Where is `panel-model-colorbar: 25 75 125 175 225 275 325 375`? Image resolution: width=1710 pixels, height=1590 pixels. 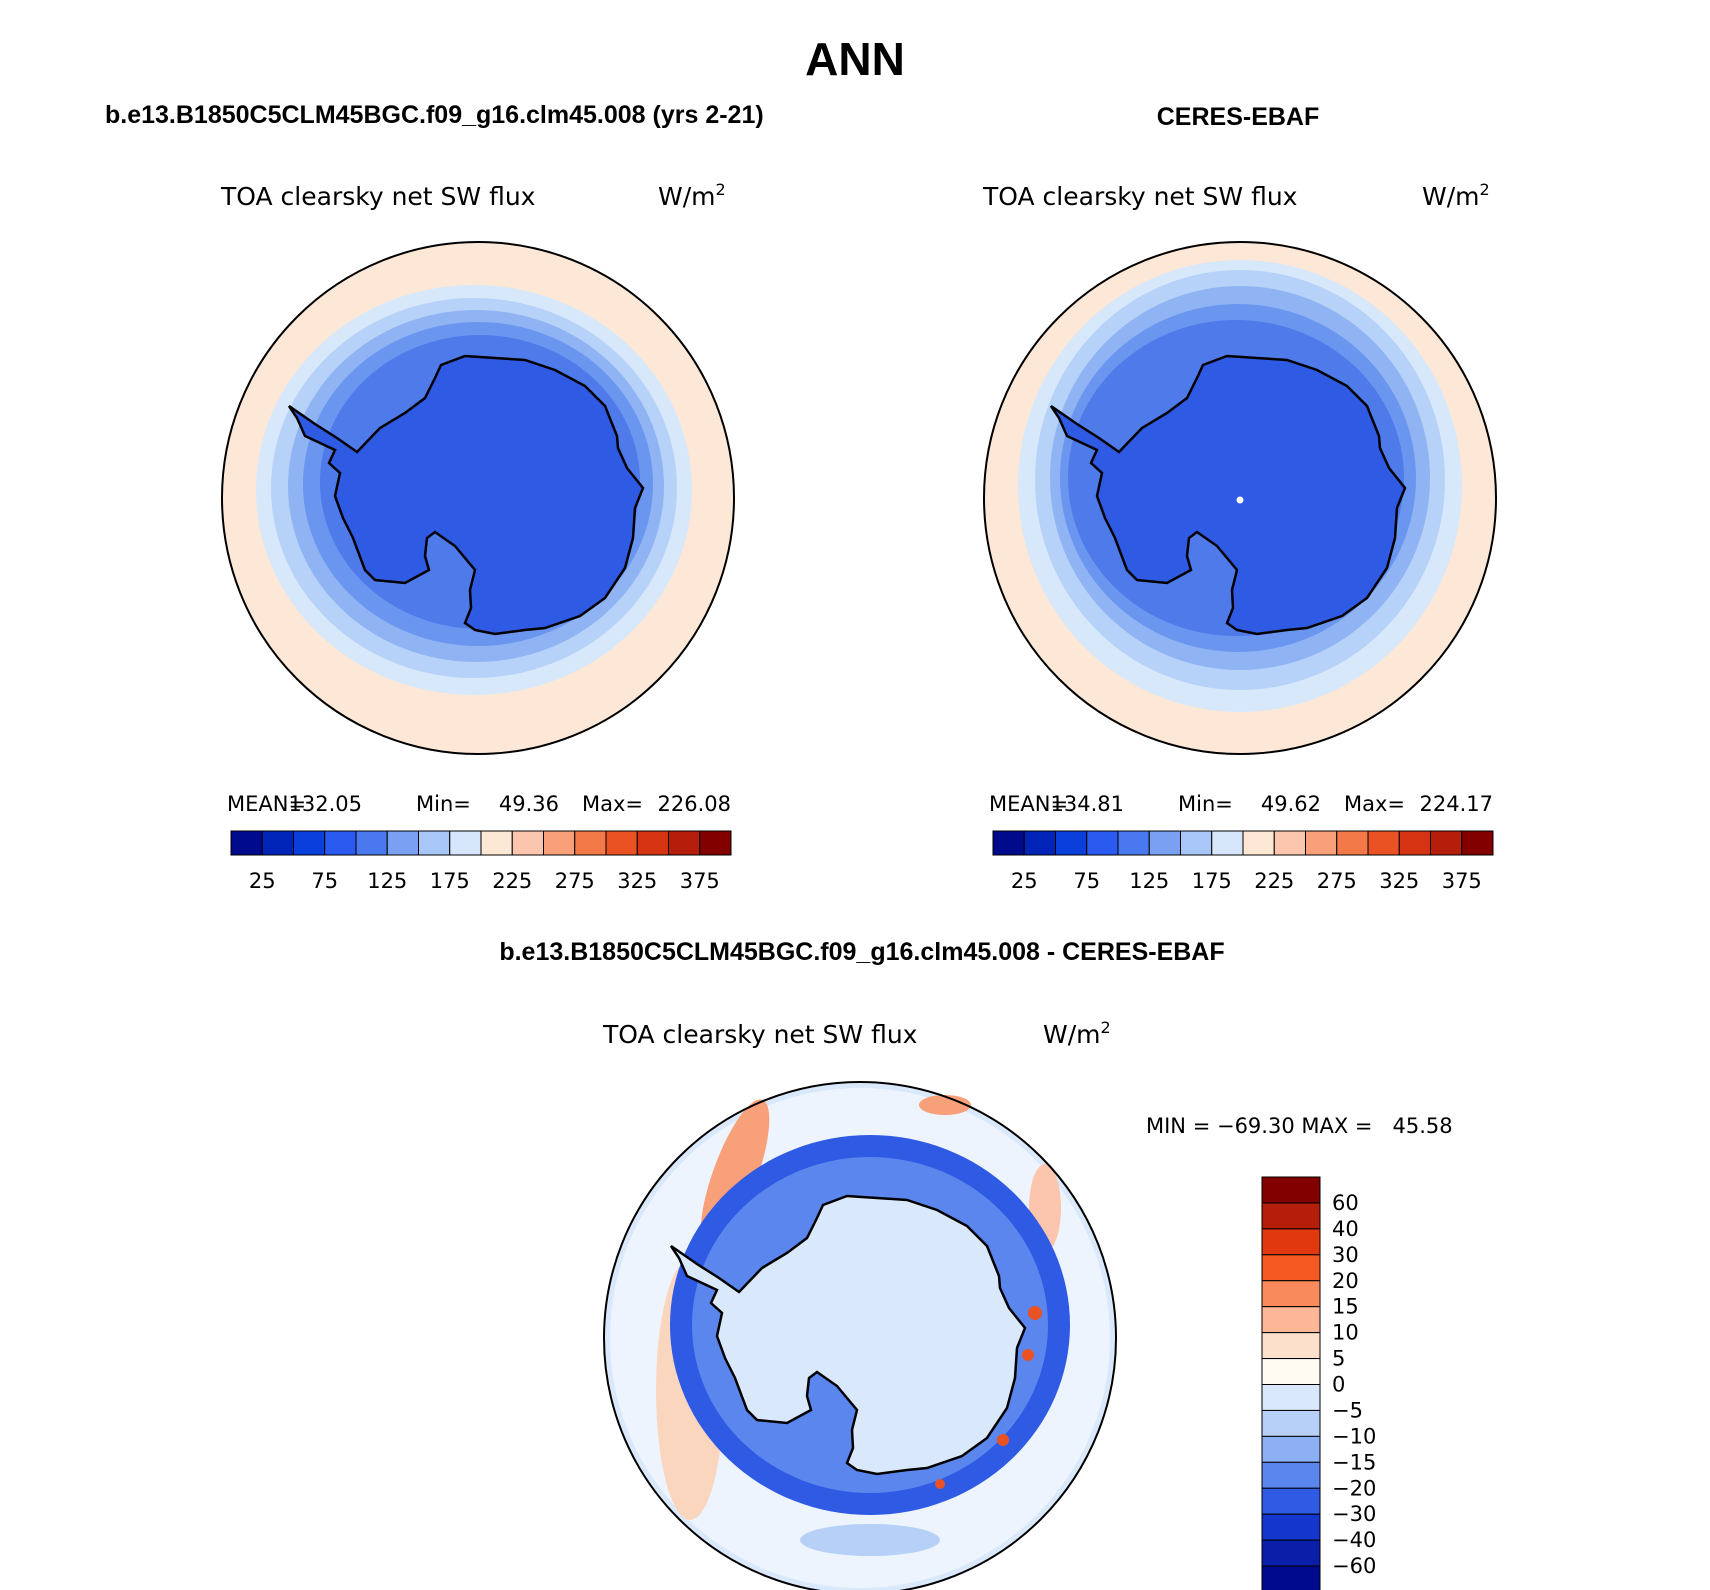 panel-model-colorbar: 25 75 125 175 225 275 325 375 is located at coordinates (481, 861).